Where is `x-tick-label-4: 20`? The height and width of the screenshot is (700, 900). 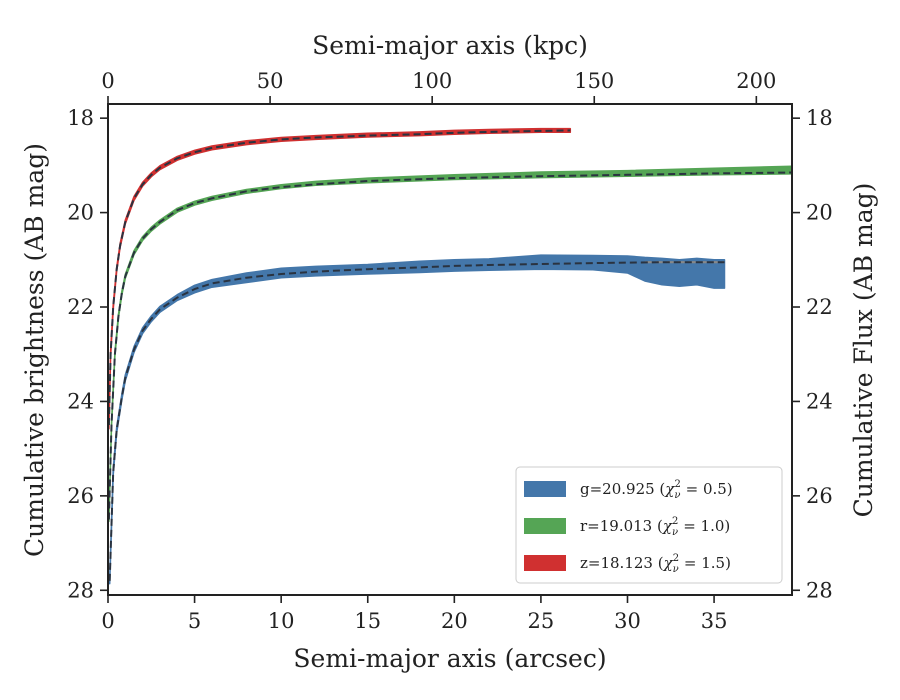
x-tick-label-4: 20 is located at coordinates (454, 621).